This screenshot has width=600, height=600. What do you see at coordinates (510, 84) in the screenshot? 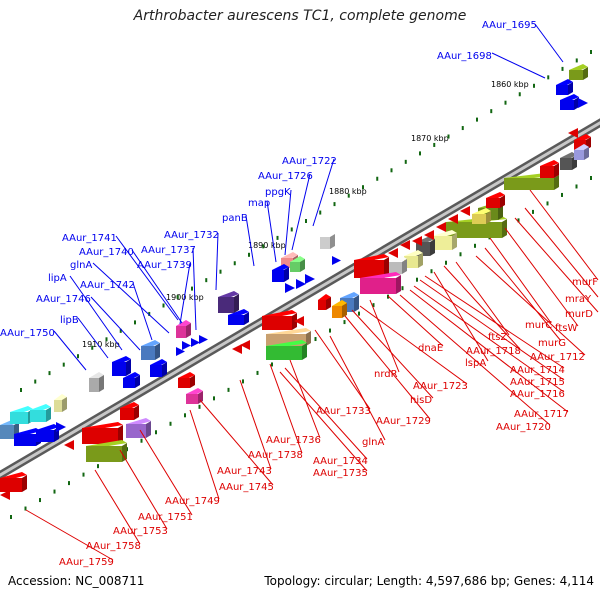
I see `kbp-tick-label: 1860 kbp` at bounding box center [510, 84].